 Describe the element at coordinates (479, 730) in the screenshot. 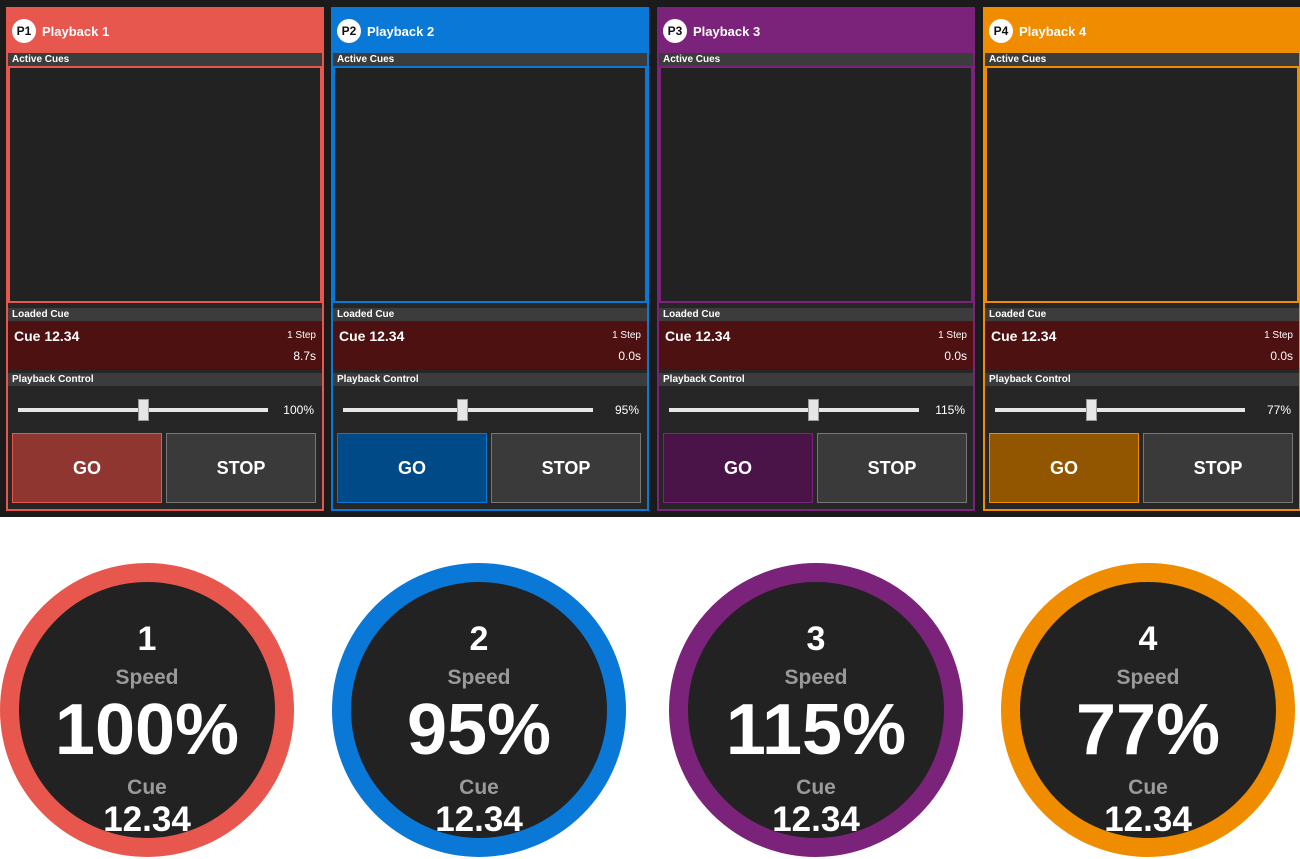

I see `dial-speed: 95%` at that location.